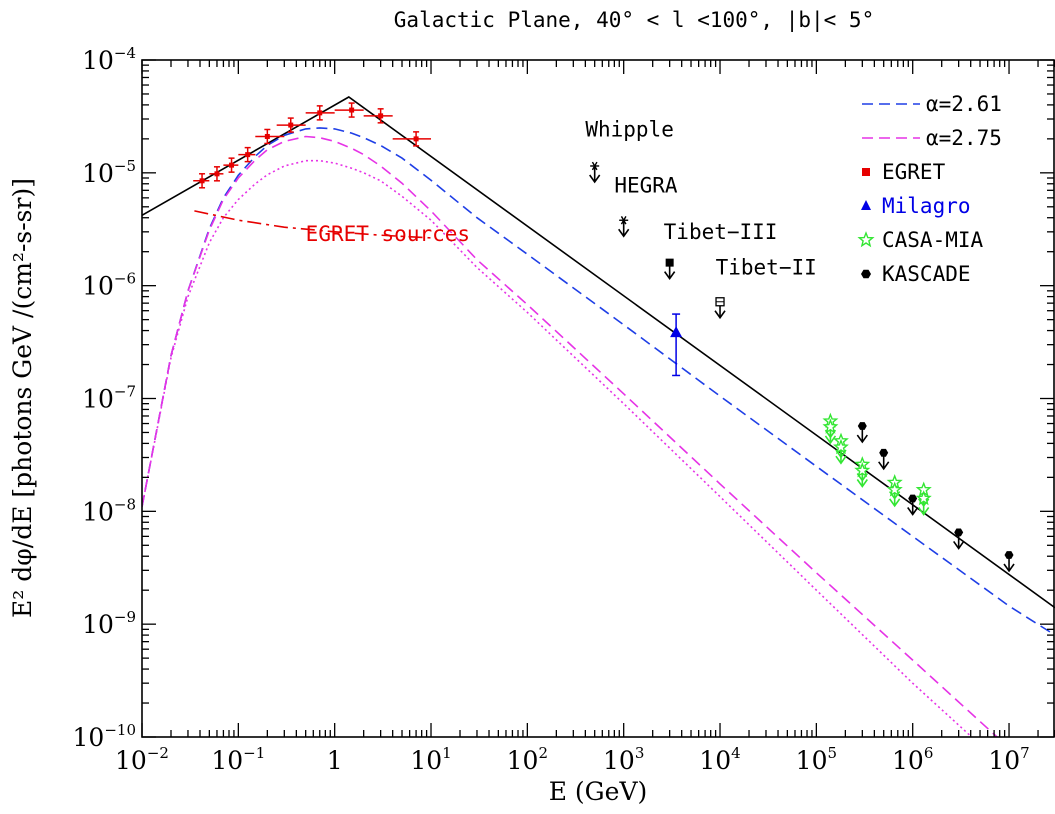  What do you see at coordinates (109, 285) in the screenshot?
I see `y-tick-label: 10⁻⁶` at bounding box center [109, 285].